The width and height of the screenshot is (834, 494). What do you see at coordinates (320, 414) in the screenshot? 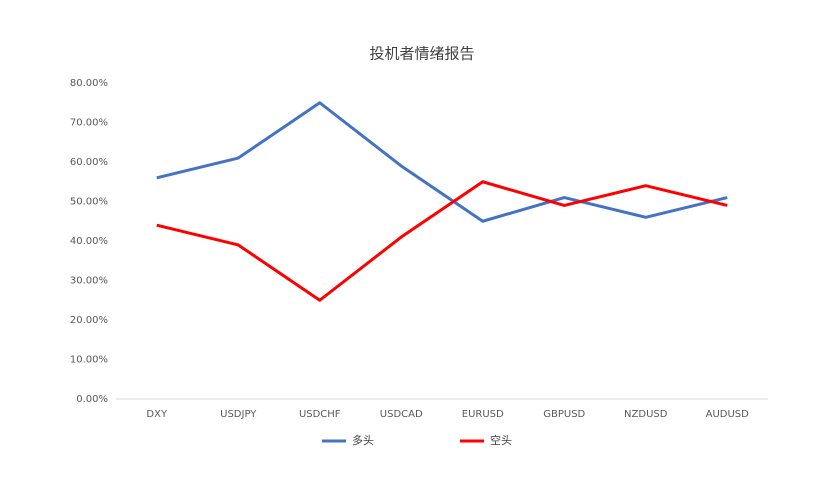
I see `x-tick-label: USDCHF` at bounding box center [320, 414].